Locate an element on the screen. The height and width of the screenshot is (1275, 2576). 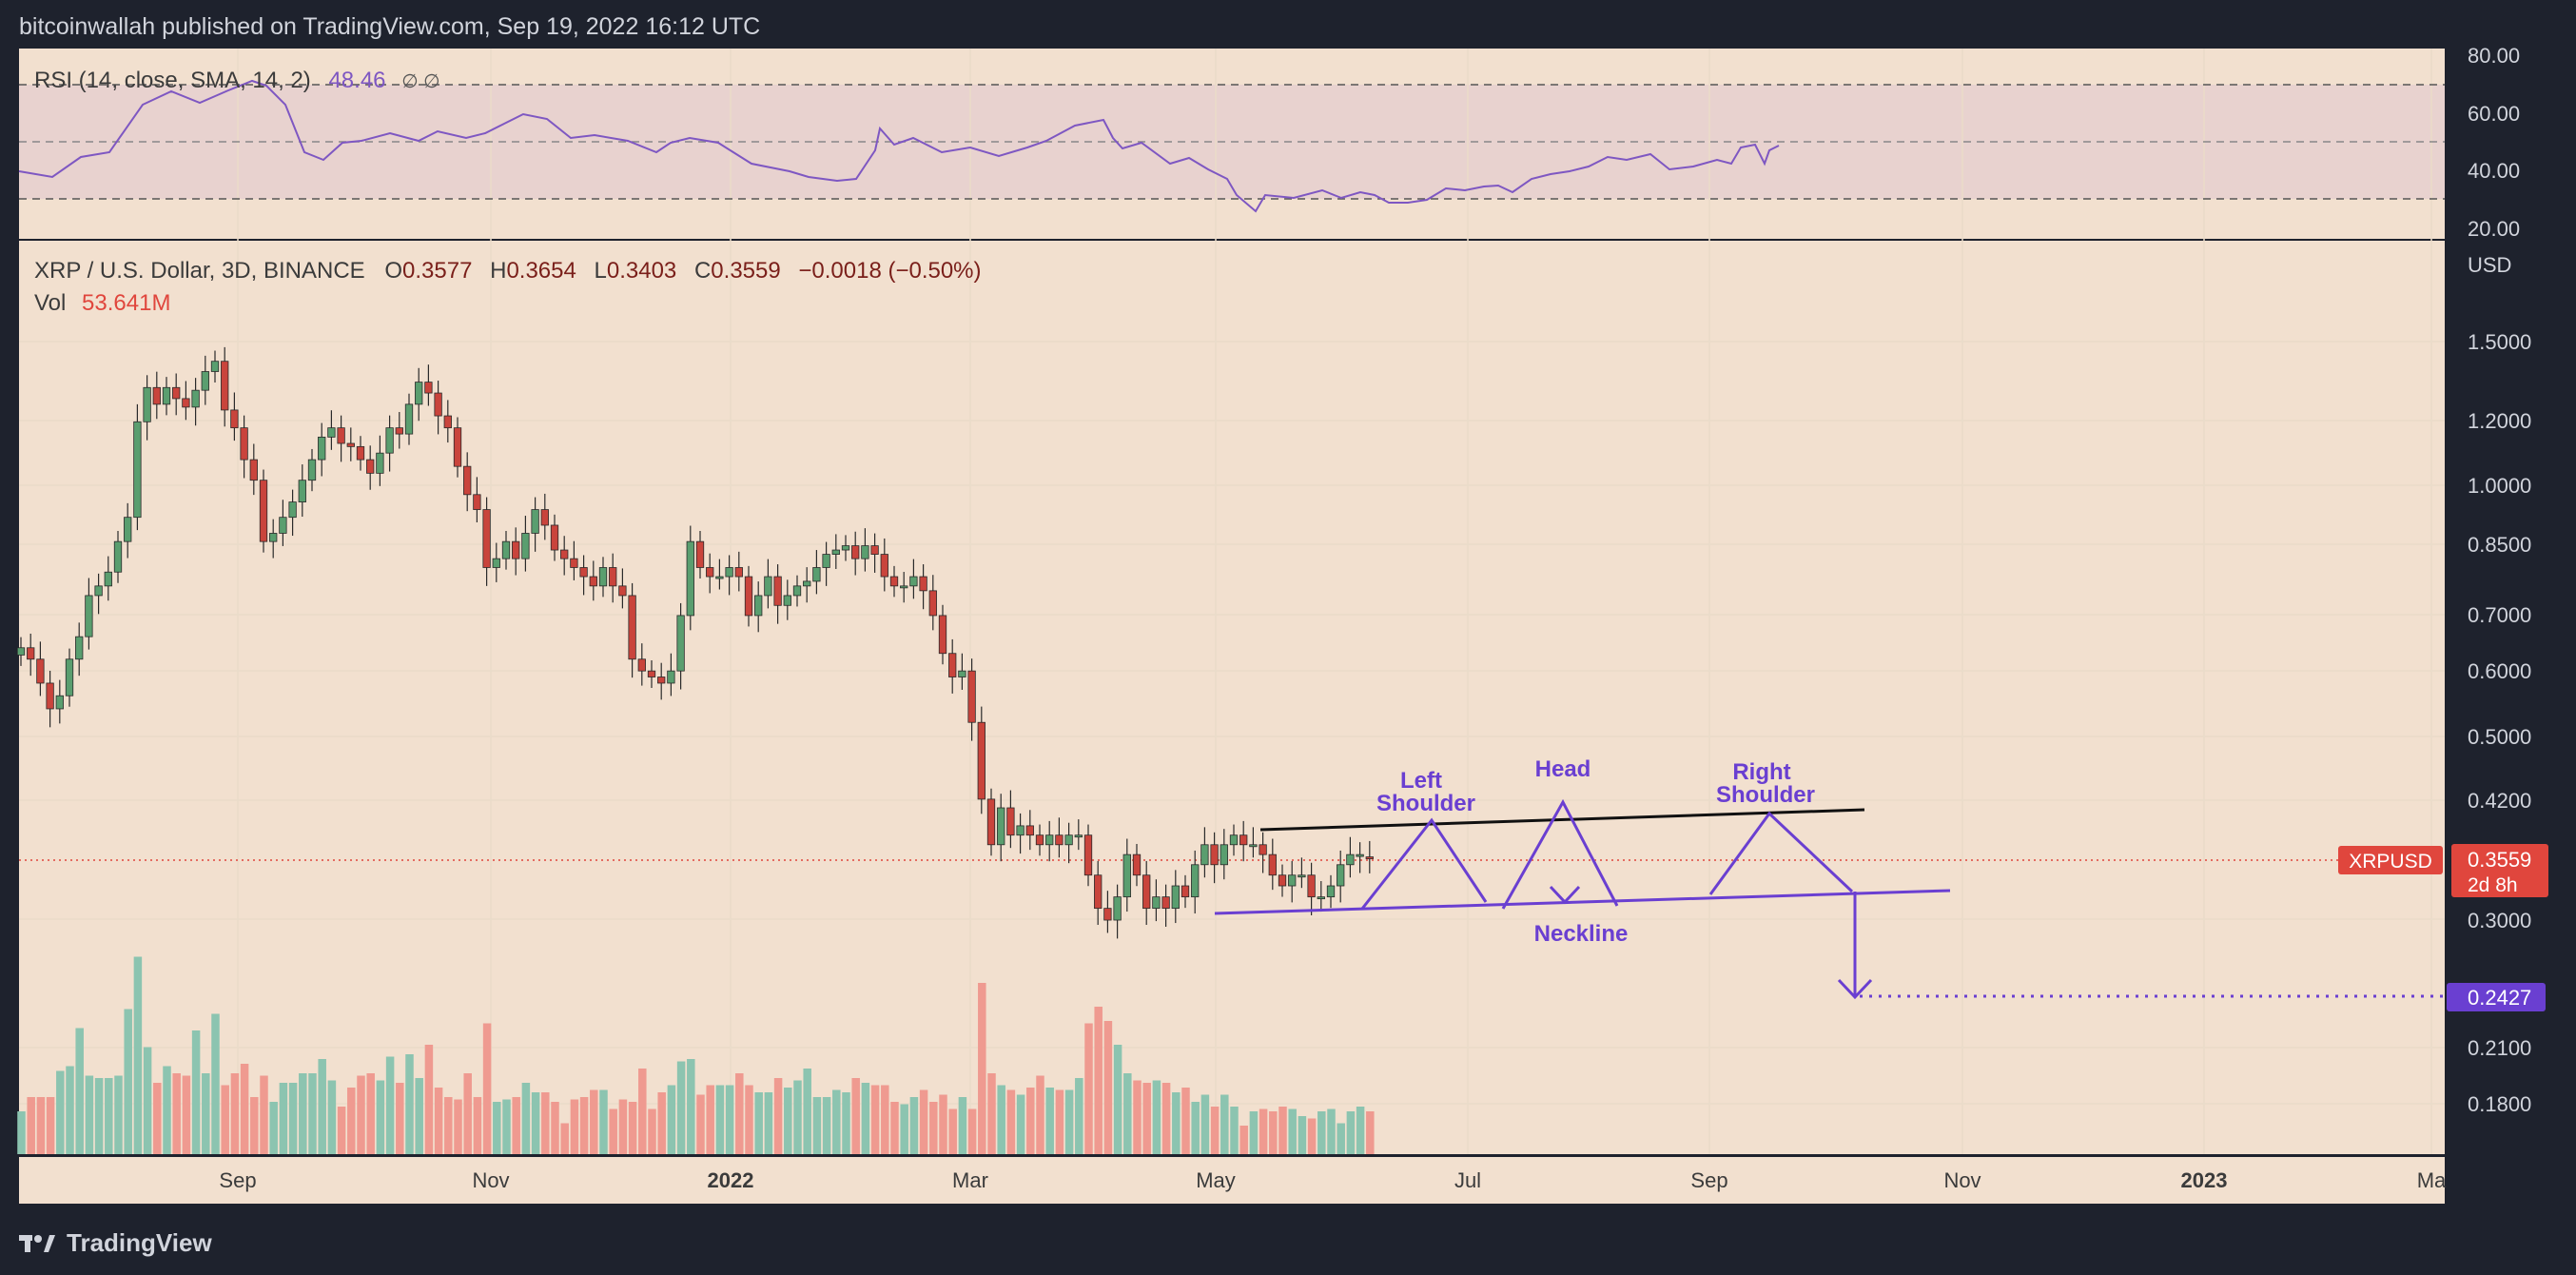
right-shoulder-label-line2: Shoulder is located at coordinates (1766, 795).